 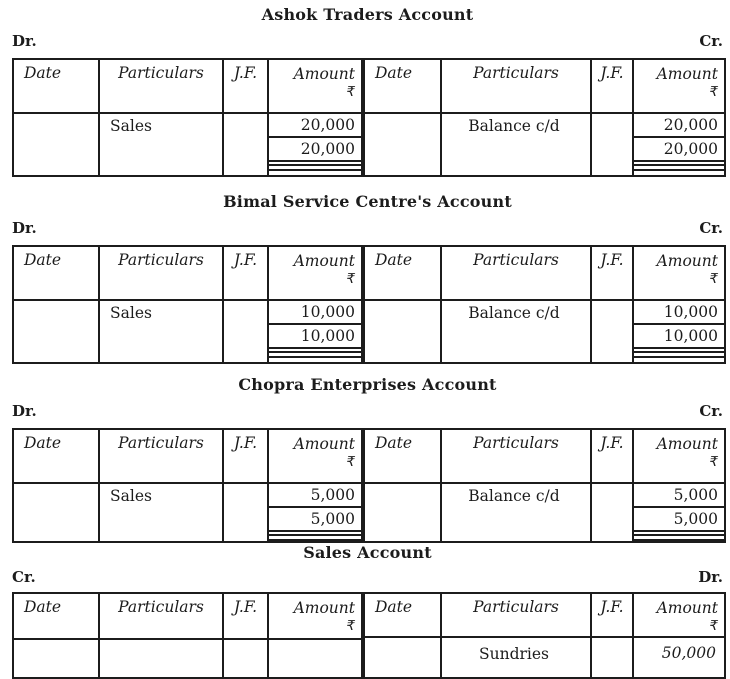 I want to click on account-title: Bimal Service Centre's Account, so click(x=367, y=201).